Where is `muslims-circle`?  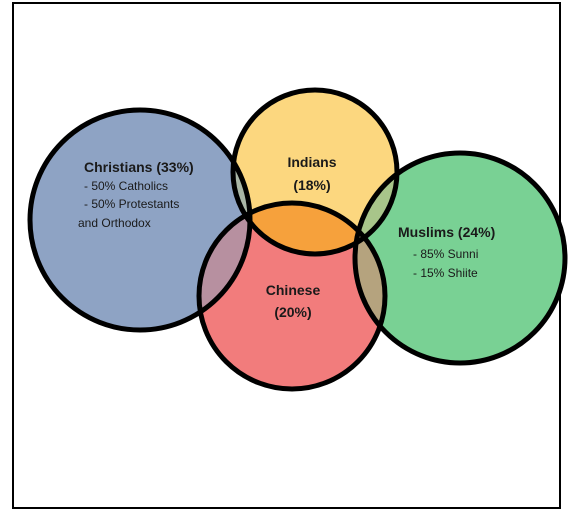
muslims-circle is located at coordinates (460, 258).